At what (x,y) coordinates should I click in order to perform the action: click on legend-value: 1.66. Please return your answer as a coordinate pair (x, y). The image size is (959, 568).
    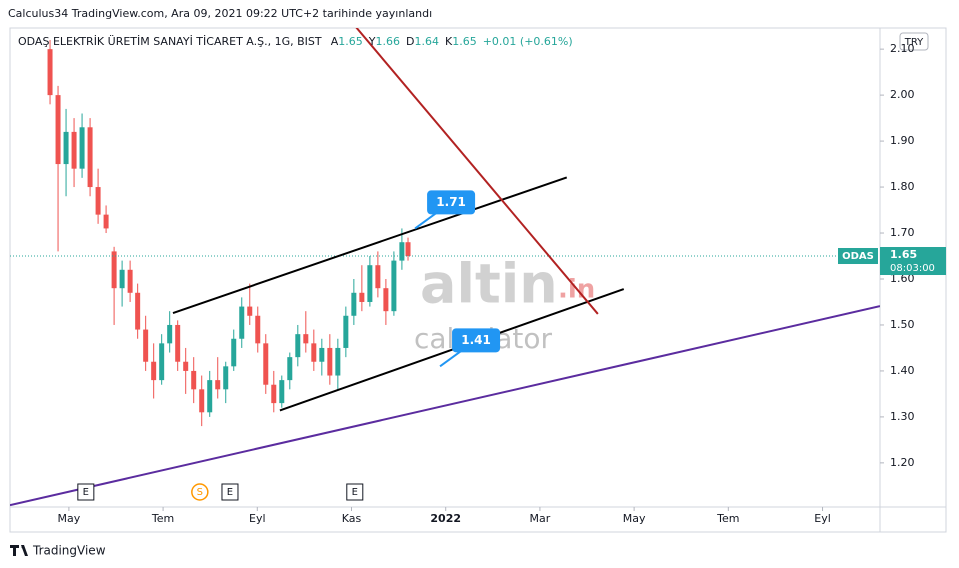
    Looking at the image, I should click on (388, 41).